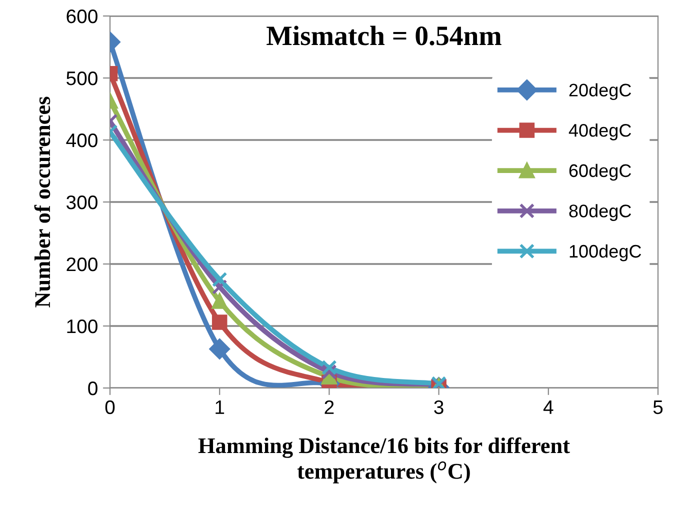 Image resolution: width=676 pixels, height=513 pixels. I want to click on x-tick-label: 1, so click(220, 407).